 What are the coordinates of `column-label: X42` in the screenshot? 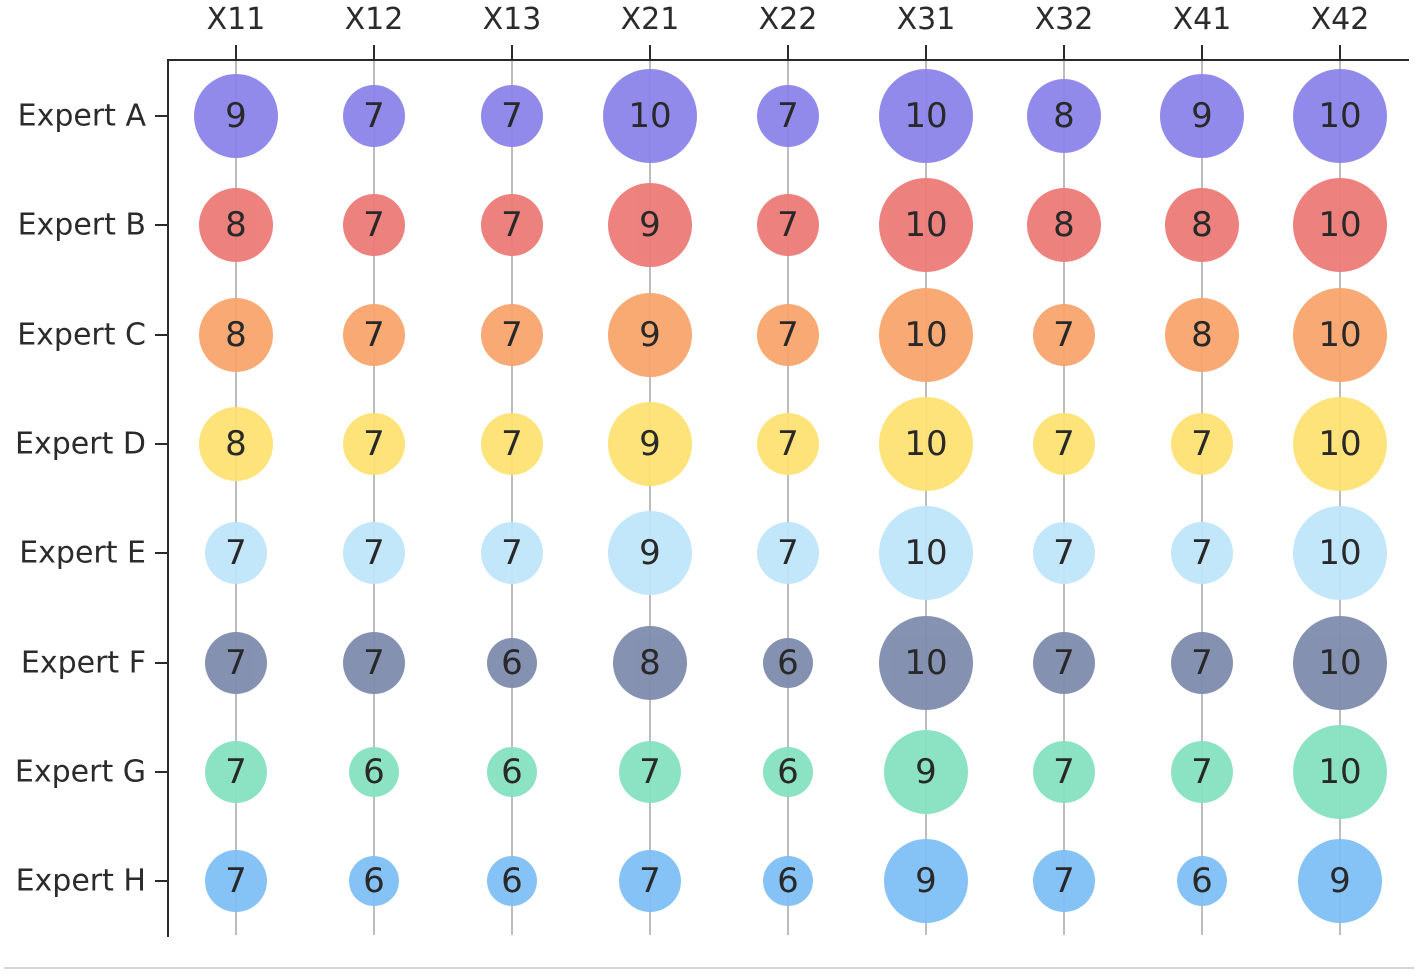 It's located at (1340, 19).